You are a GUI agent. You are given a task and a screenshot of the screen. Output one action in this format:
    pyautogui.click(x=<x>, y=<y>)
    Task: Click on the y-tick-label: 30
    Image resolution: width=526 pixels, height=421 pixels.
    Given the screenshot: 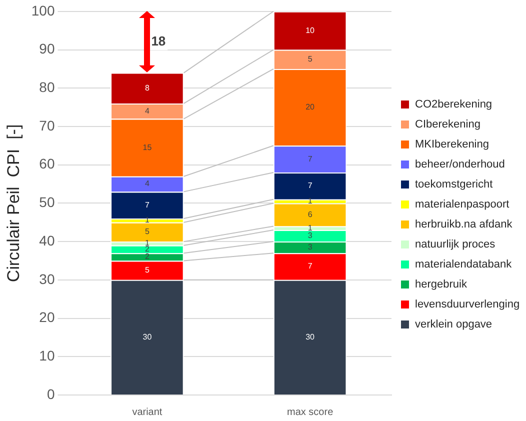 What is the action you would take?
    pyautogui.click(x=47, y=278)
    